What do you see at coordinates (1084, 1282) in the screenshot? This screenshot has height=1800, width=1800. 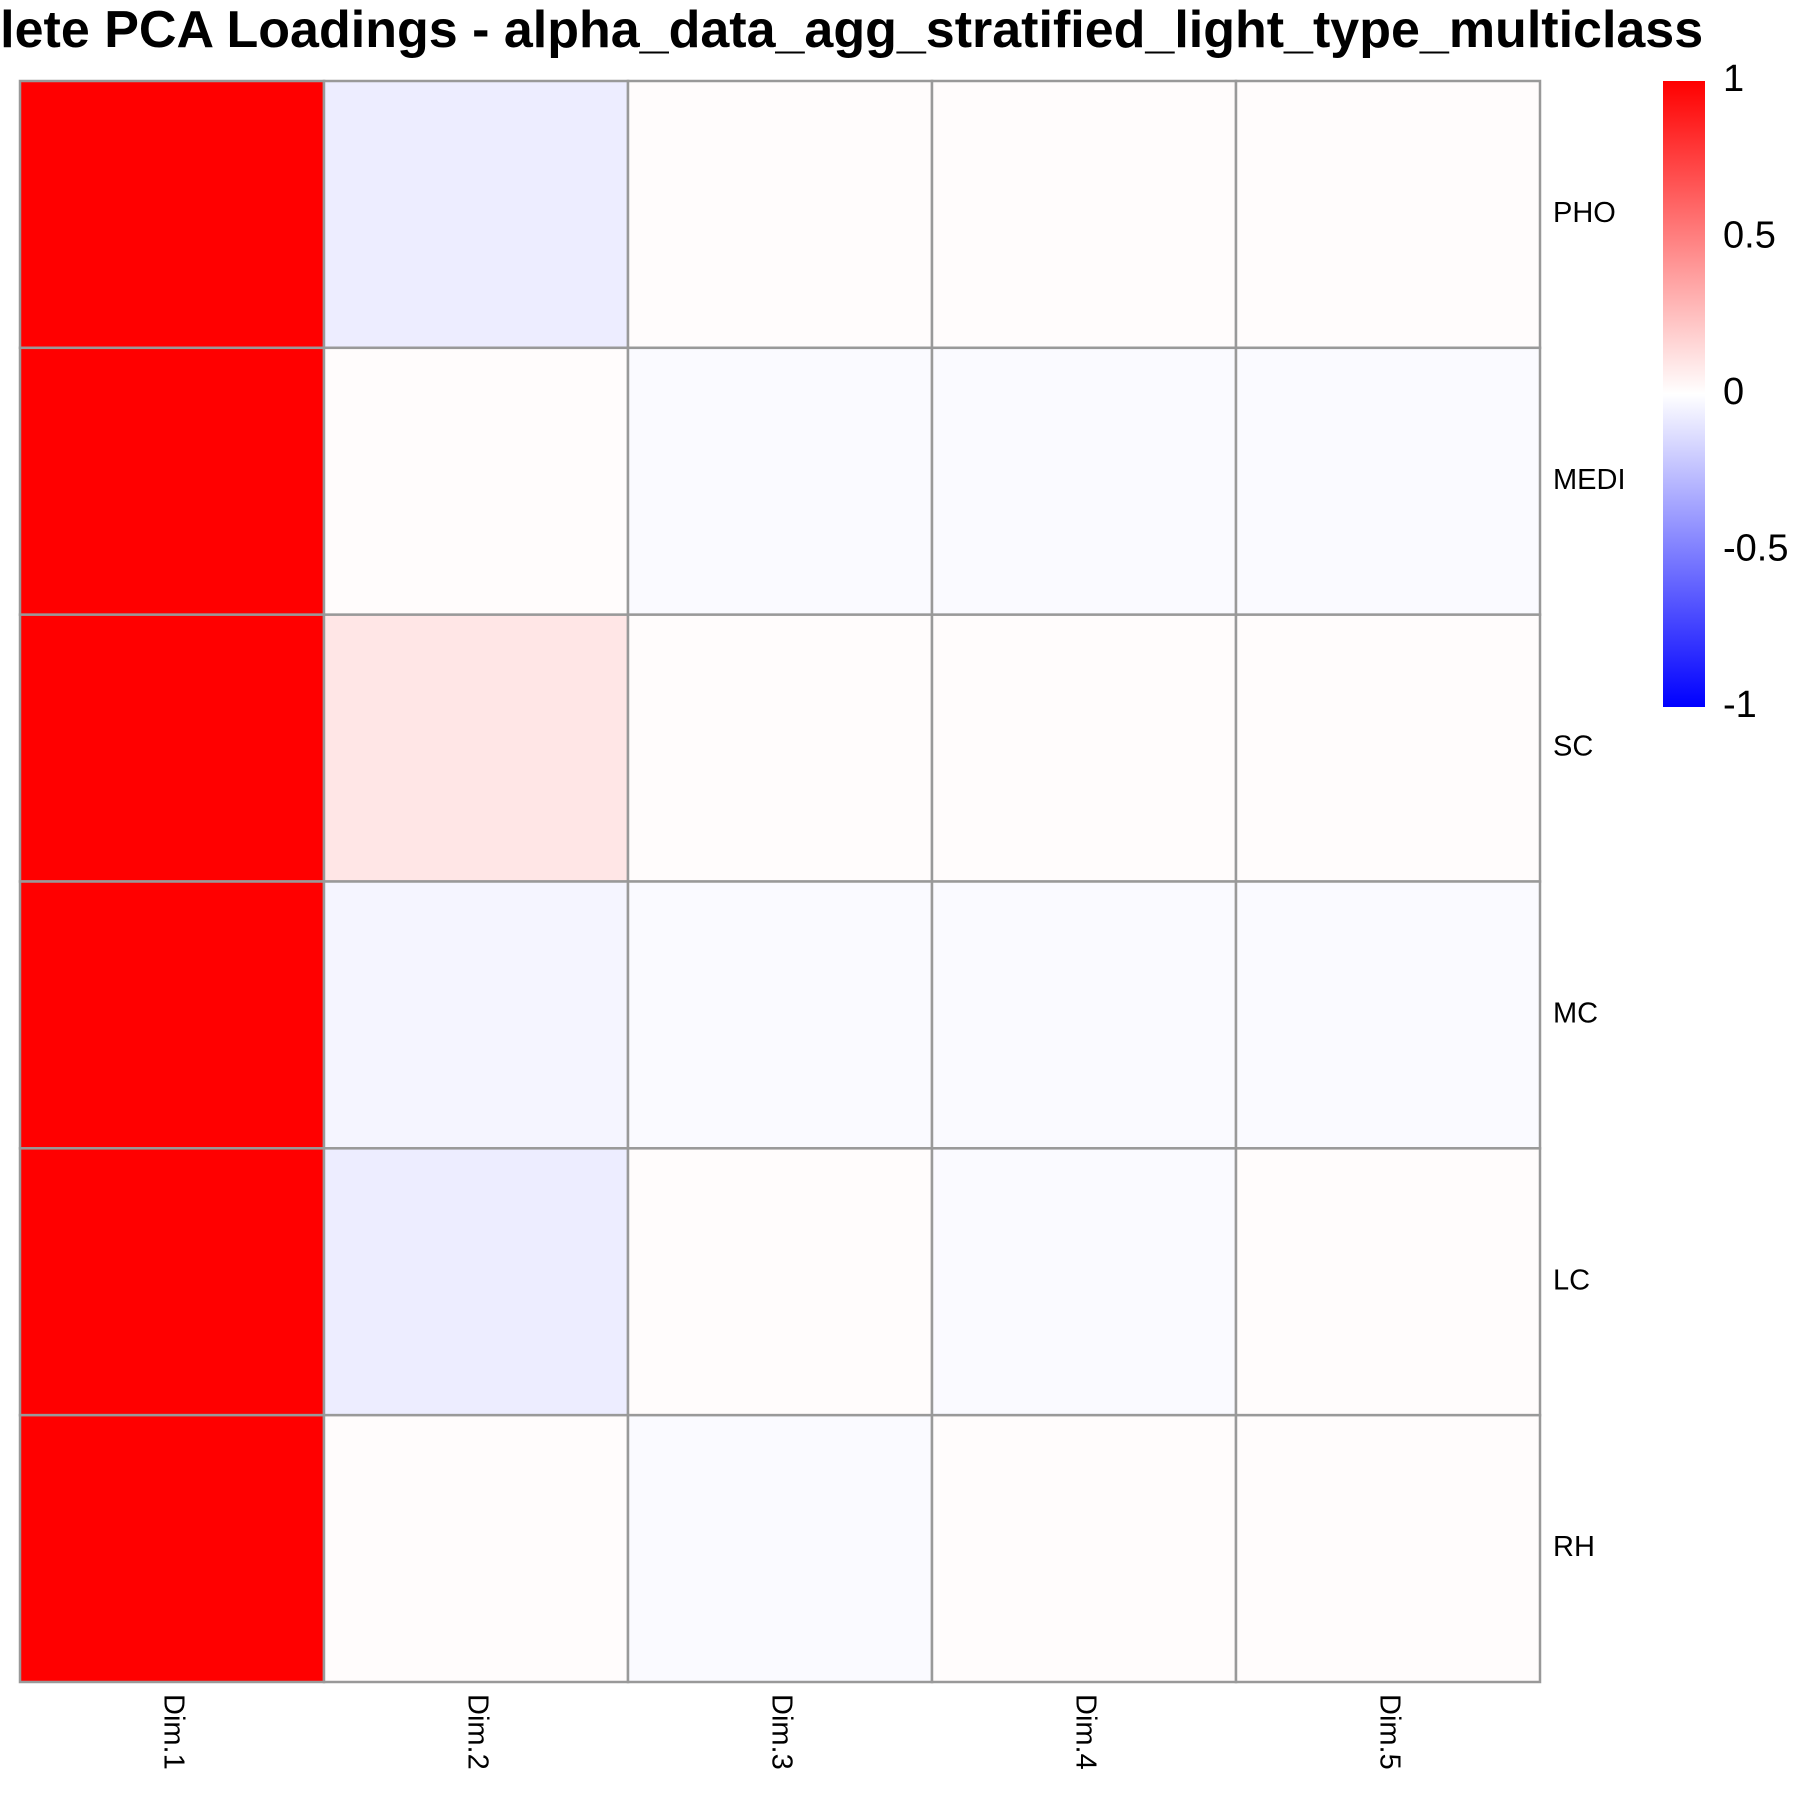 I see `heatmap-cell-lc-dim4` at bounding box center [1084, 1282].